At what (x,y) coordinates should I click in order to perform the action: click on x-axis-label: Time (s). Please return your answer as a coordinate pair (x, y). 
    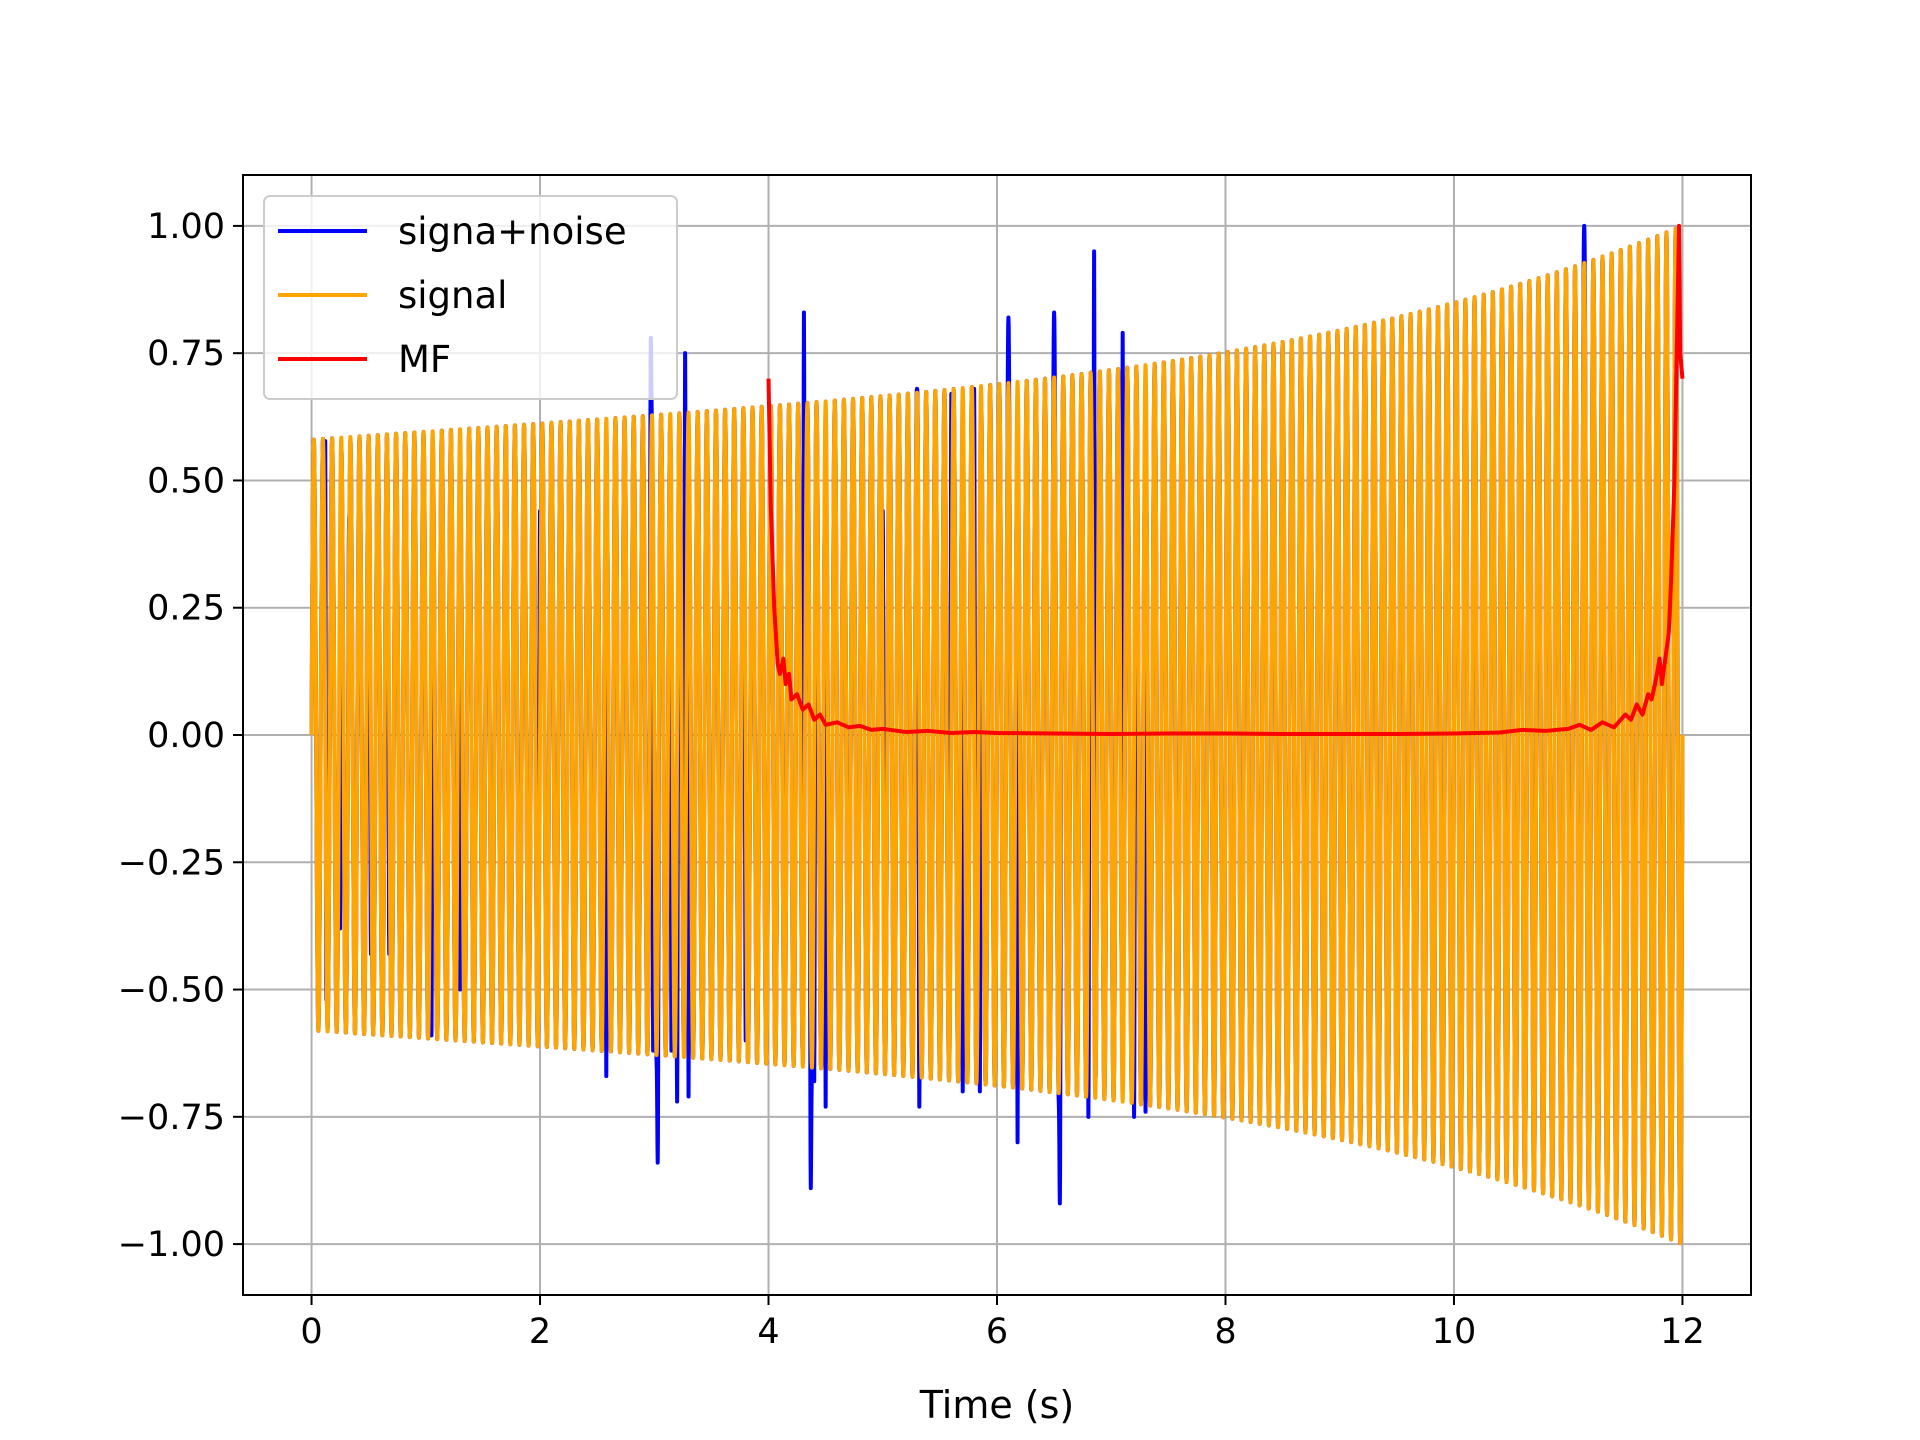
    Looking at the image, I should click on (997, 1405).